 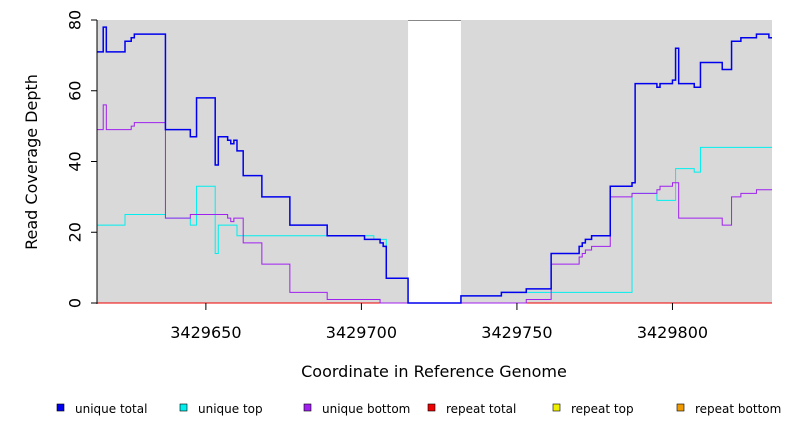 I want to click on x-axis-title: Coordinate in Reference Genome, so click(x=434, y=371).